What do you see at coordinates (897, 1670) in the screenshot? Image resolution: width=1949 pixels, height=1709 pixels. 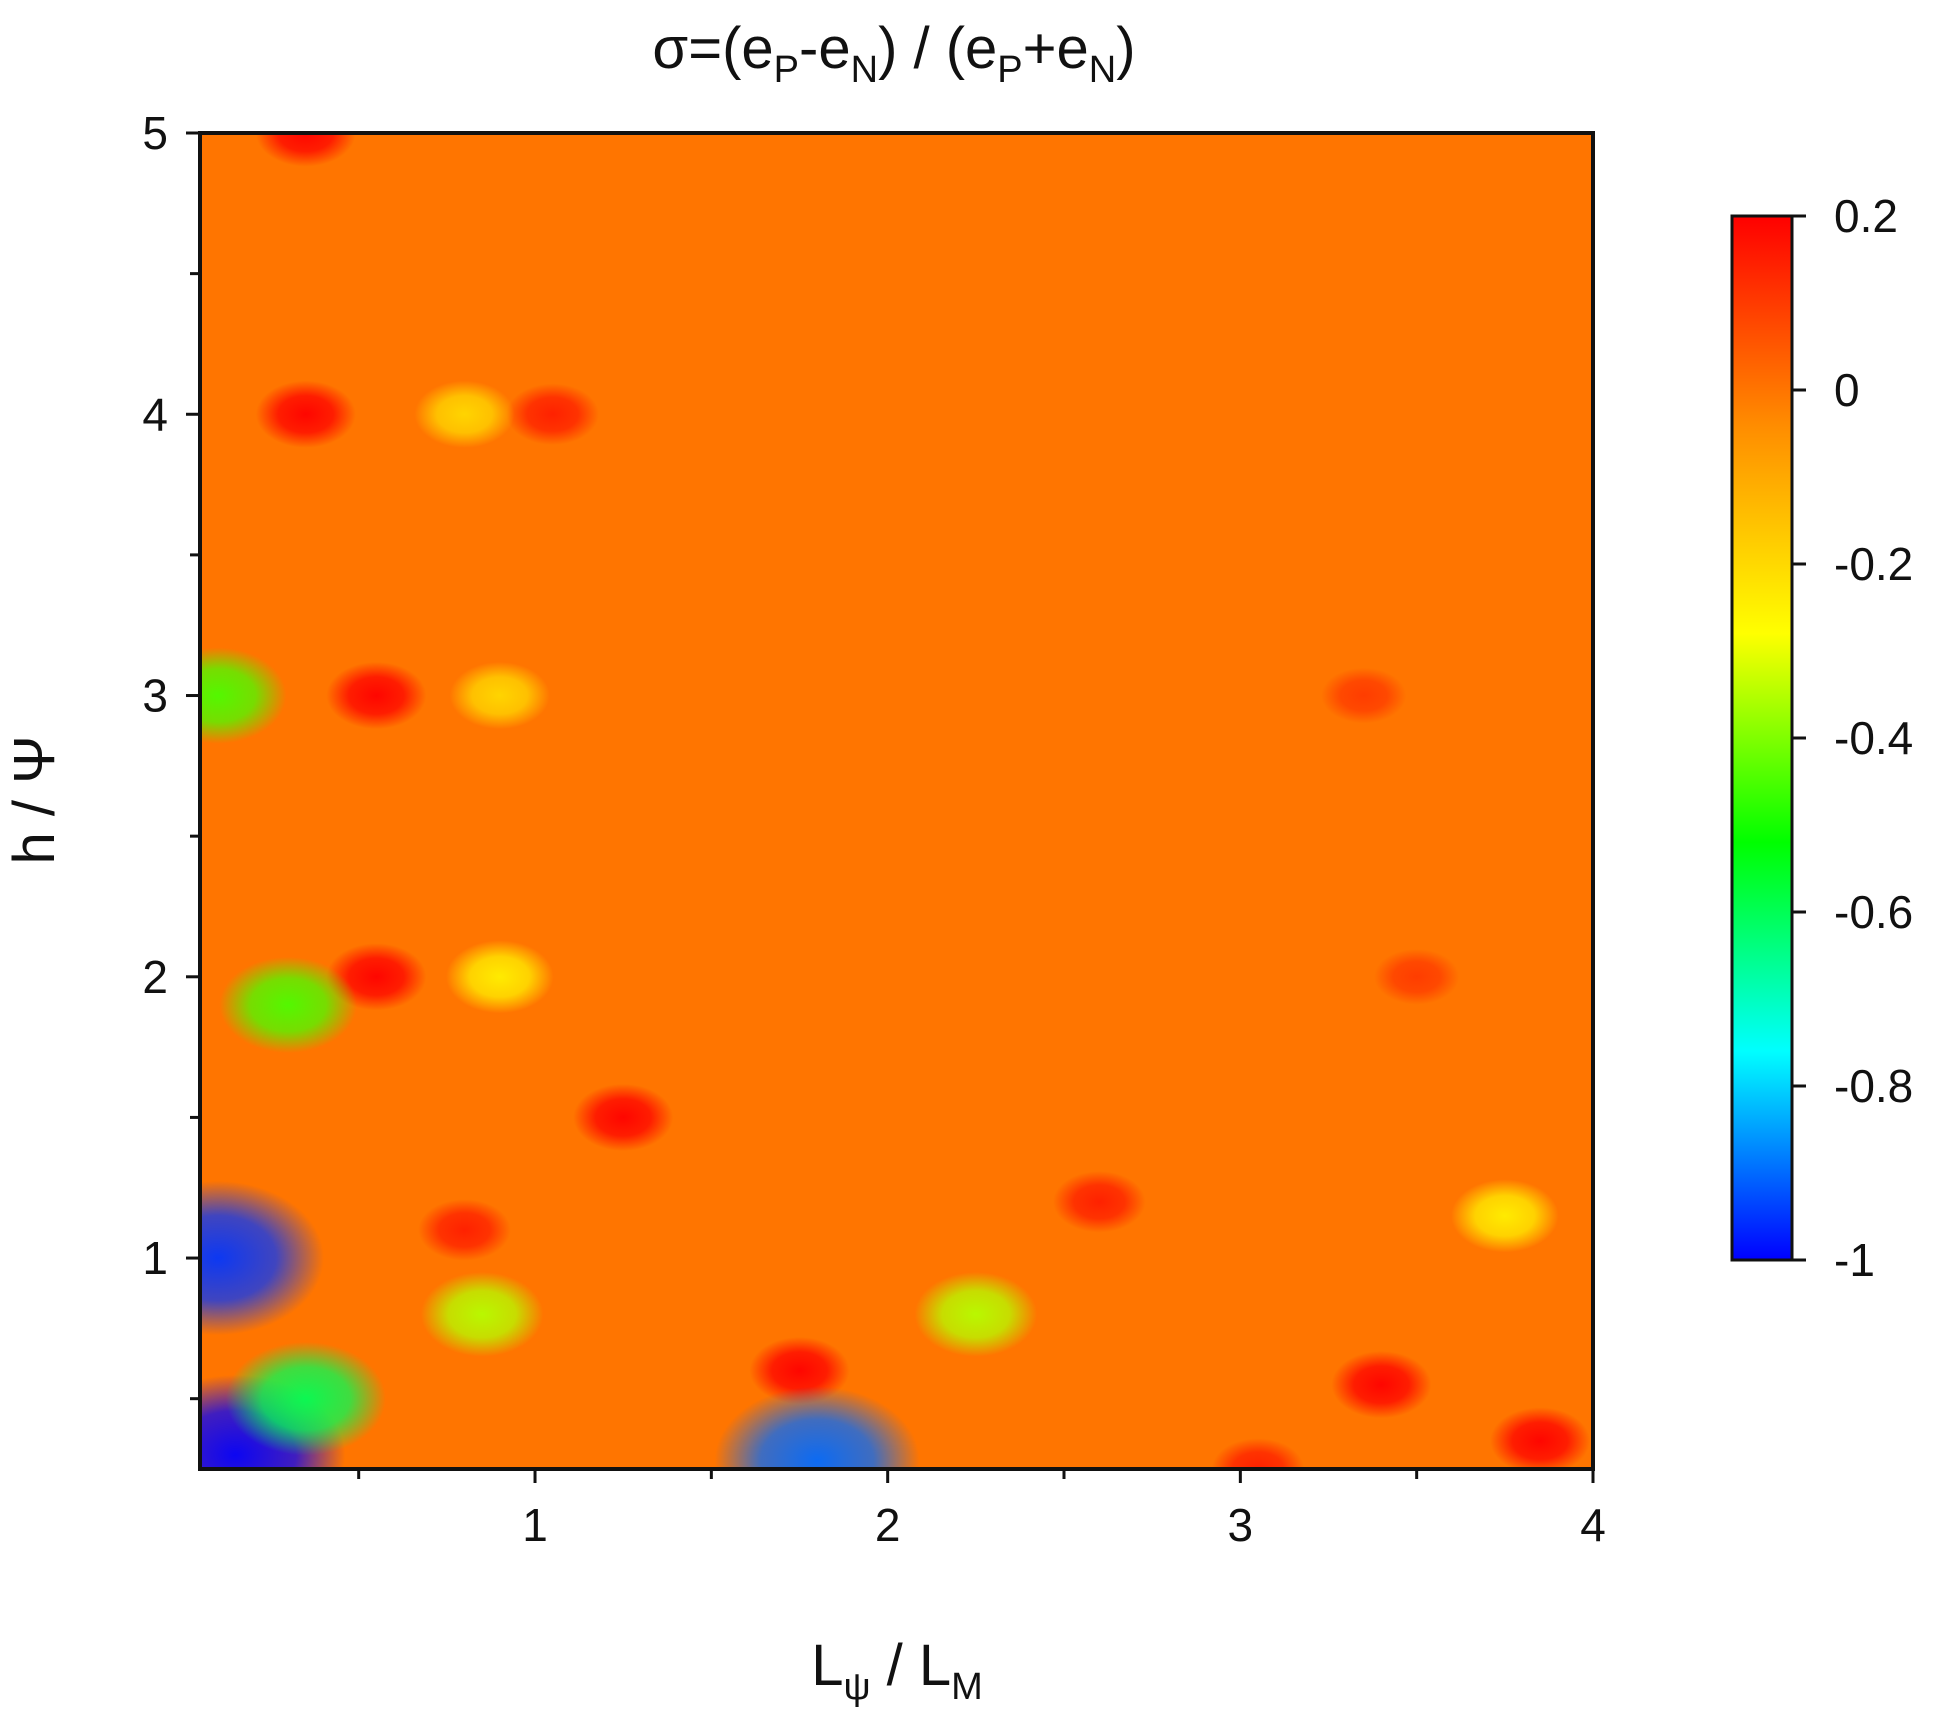 I see `x-axis-label: Lψ / LM` at bounding box center [897, 1670].